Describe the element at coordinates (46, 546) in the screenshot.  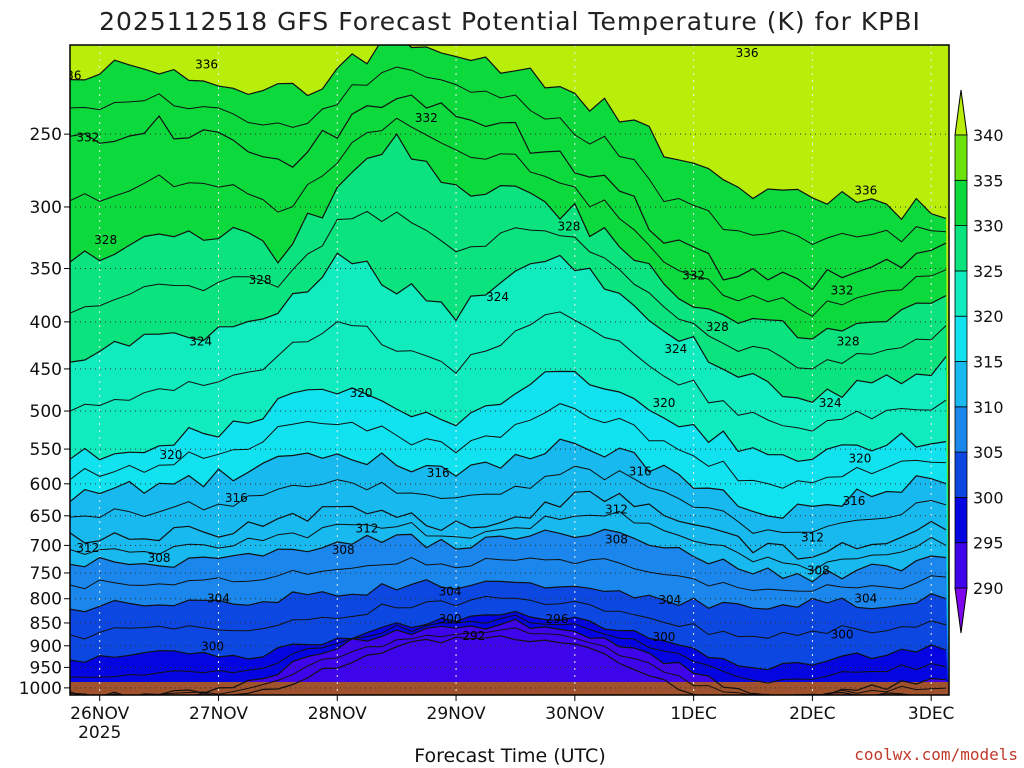
I see `y-tick-label-700: 700` at that location.